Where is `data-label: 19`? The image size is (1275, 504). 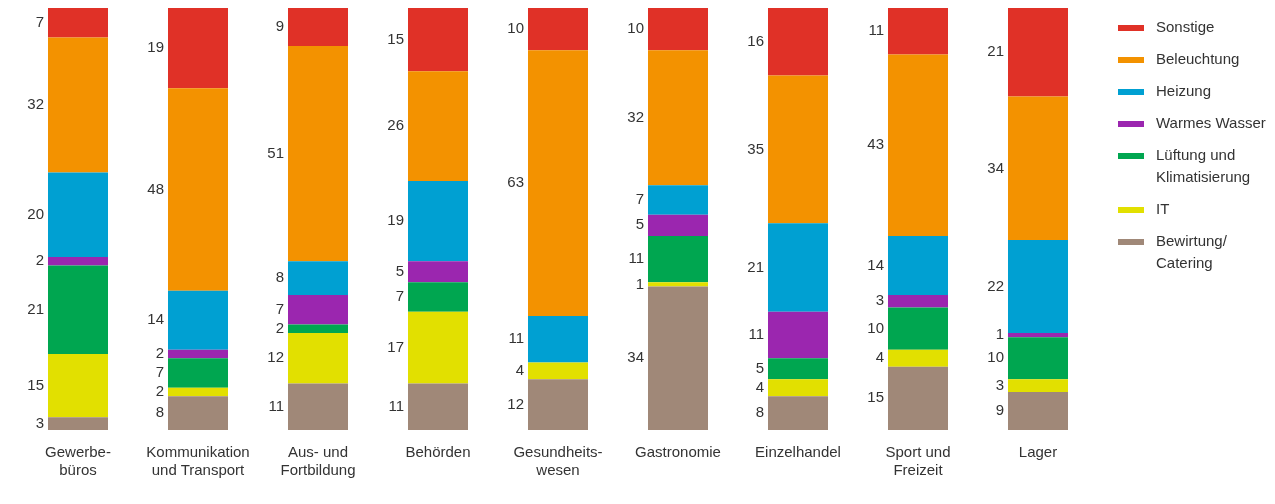
data-label: 19 is located at coordinates (395, 220).